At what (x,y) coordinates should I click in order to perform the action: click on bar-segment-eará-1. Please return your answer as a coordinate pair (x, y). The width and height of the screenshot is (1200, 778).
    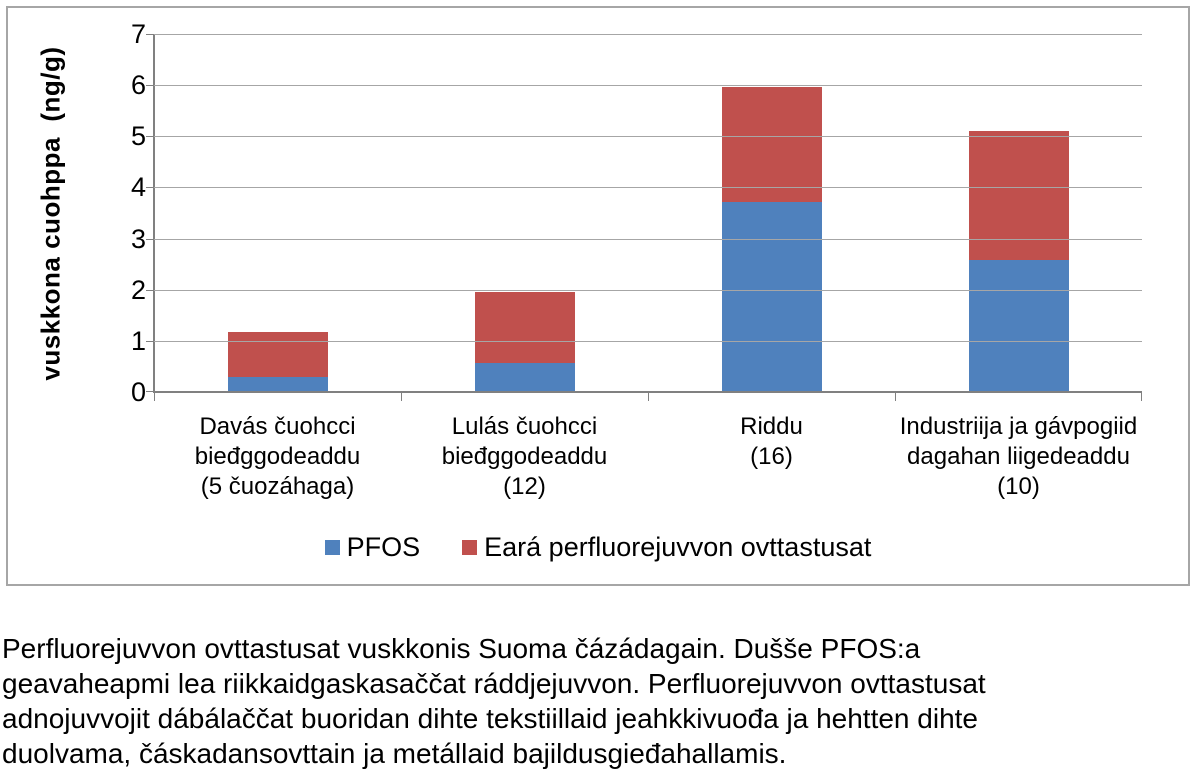
    Looking at the image, I should click on (277, 354).